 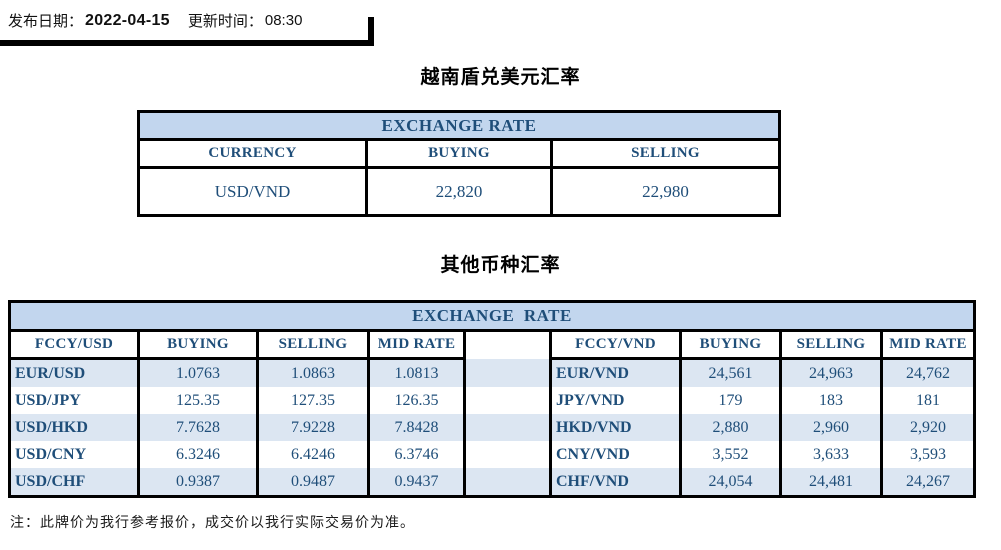 I want to click on vnd-buying-cell: 2,880, so click(x=730, y=427).